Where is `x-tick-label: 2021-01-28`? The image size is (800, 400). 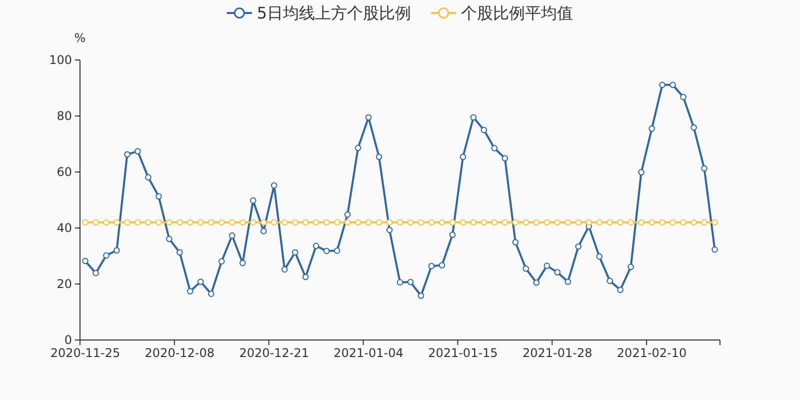
x-tick-label: 2021-01-28 is located at coordinates (557, 353).